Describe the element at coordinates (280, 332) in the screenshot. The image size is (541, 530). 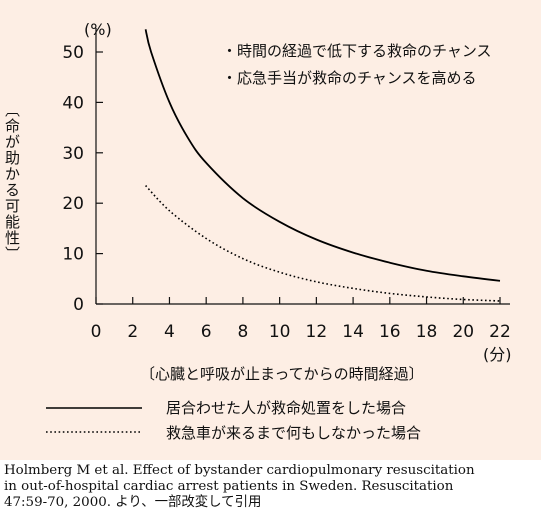
I see `x-tick-label: 10` at that location.